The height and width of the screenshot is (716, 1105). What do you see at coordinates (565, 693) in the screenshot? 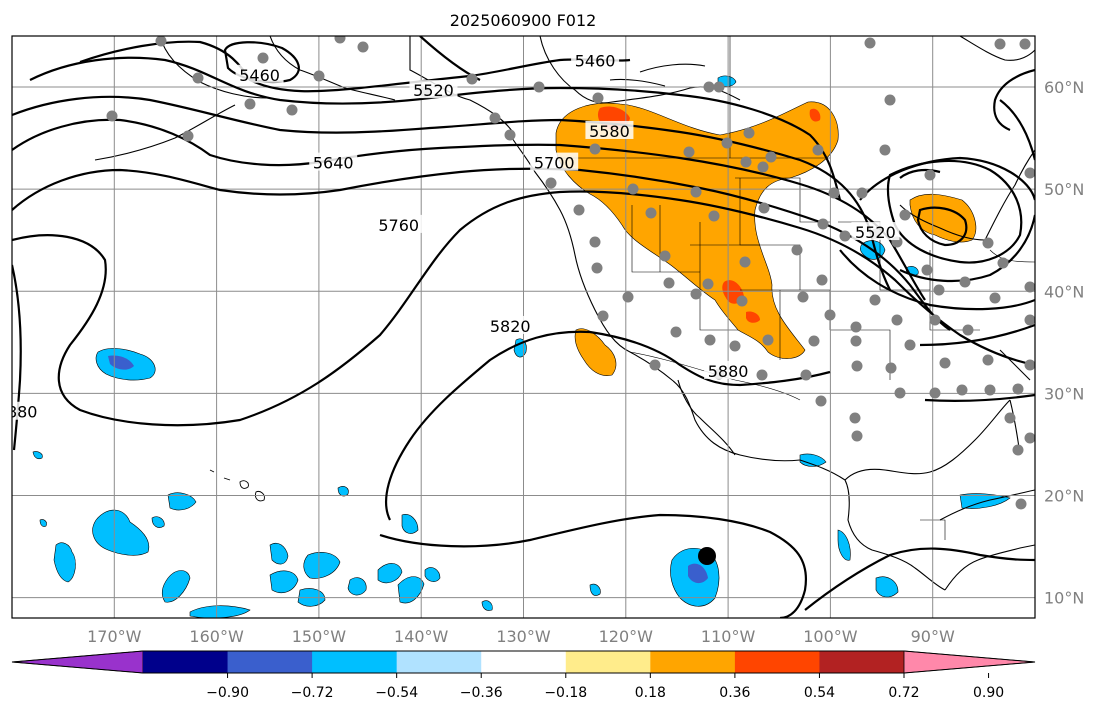
I see `colorbar-tick-label: −0.18` at bounding box center [565, 693].